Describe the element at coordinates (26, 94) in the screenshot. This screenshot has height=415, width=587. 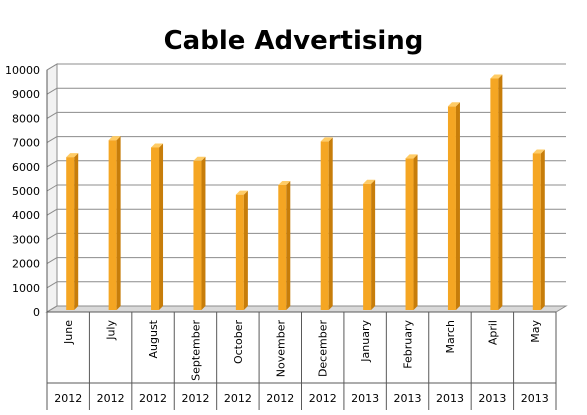
I see `y-tick-label: 9000` at that location.